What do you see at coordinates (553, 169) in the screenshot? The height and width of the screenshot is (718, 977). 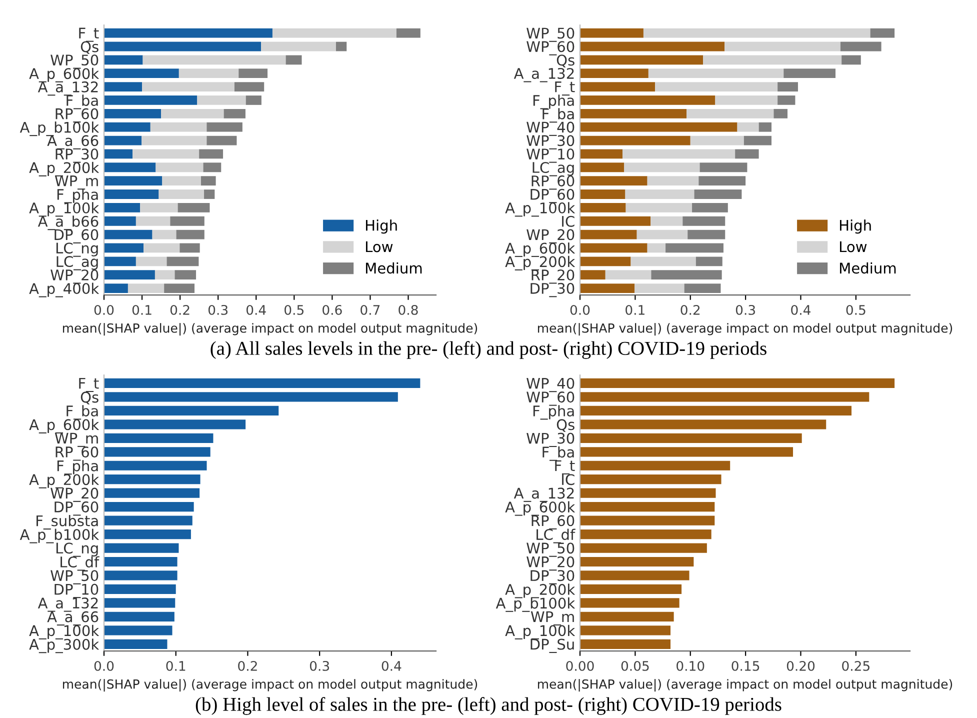 I see `y-tick-label: LC_ag` at bounding box center [553, 169].